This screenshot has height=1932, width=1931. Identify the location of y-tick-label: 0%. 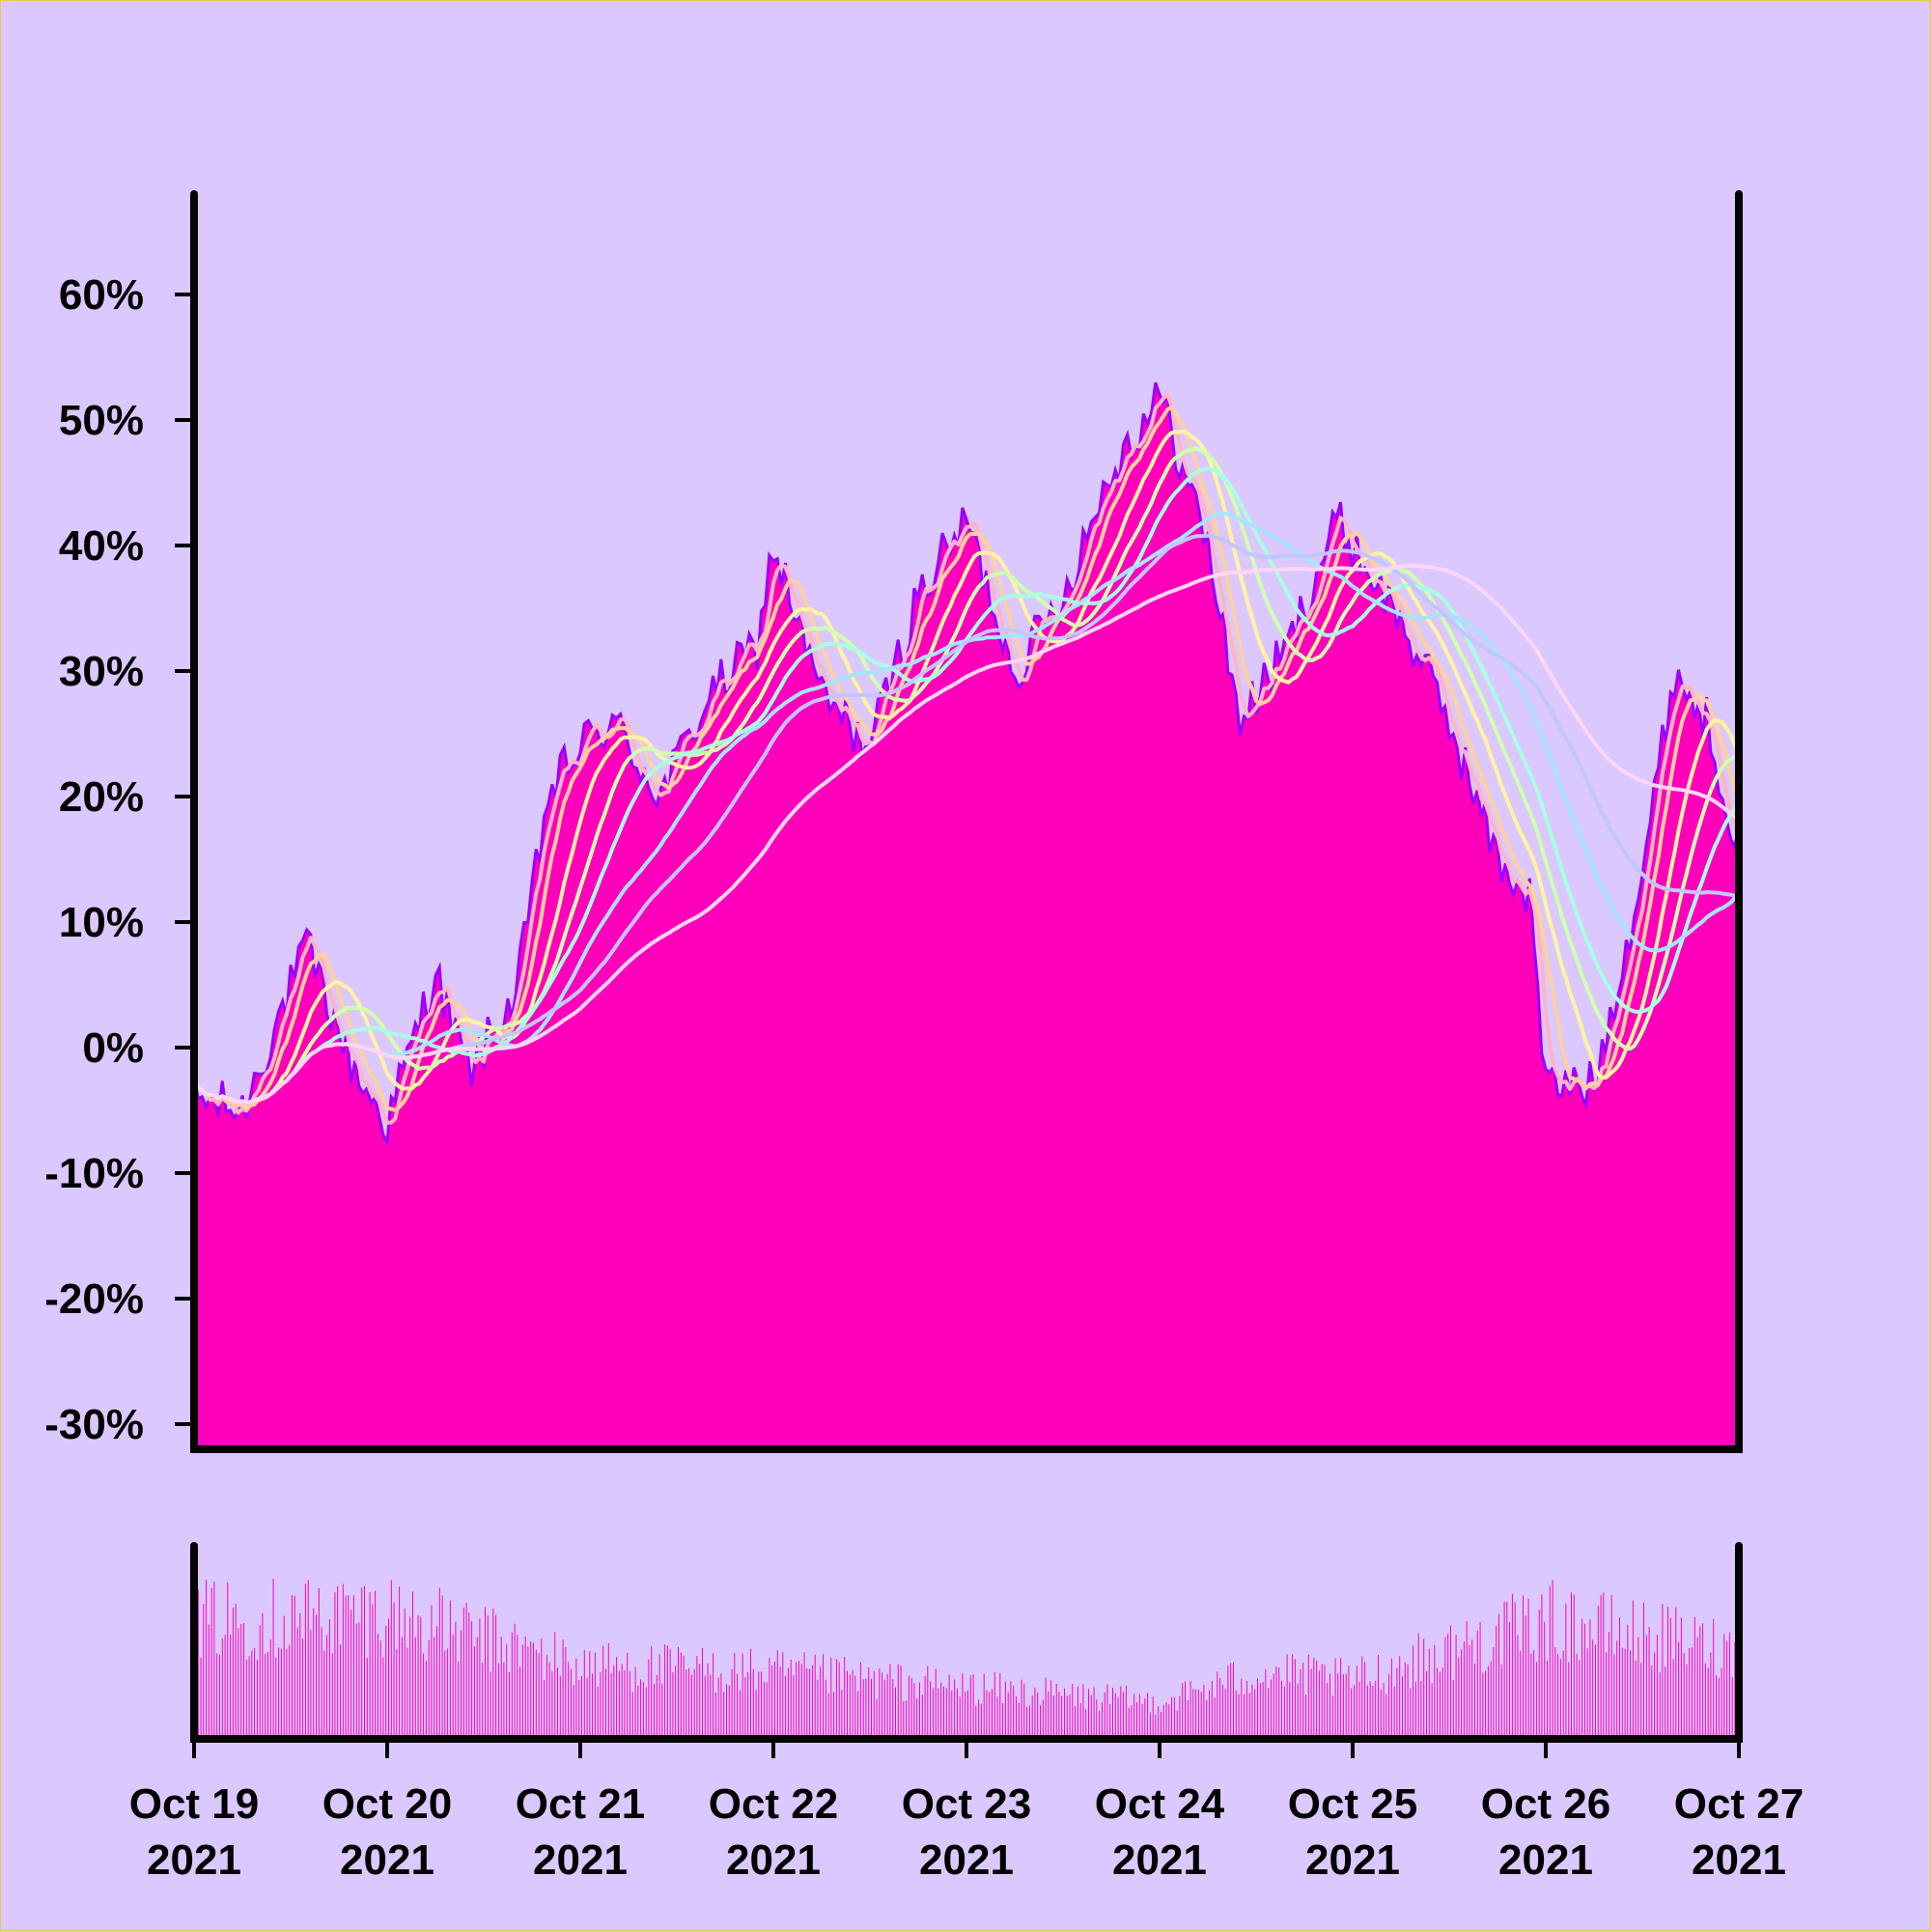
(113, 1048).